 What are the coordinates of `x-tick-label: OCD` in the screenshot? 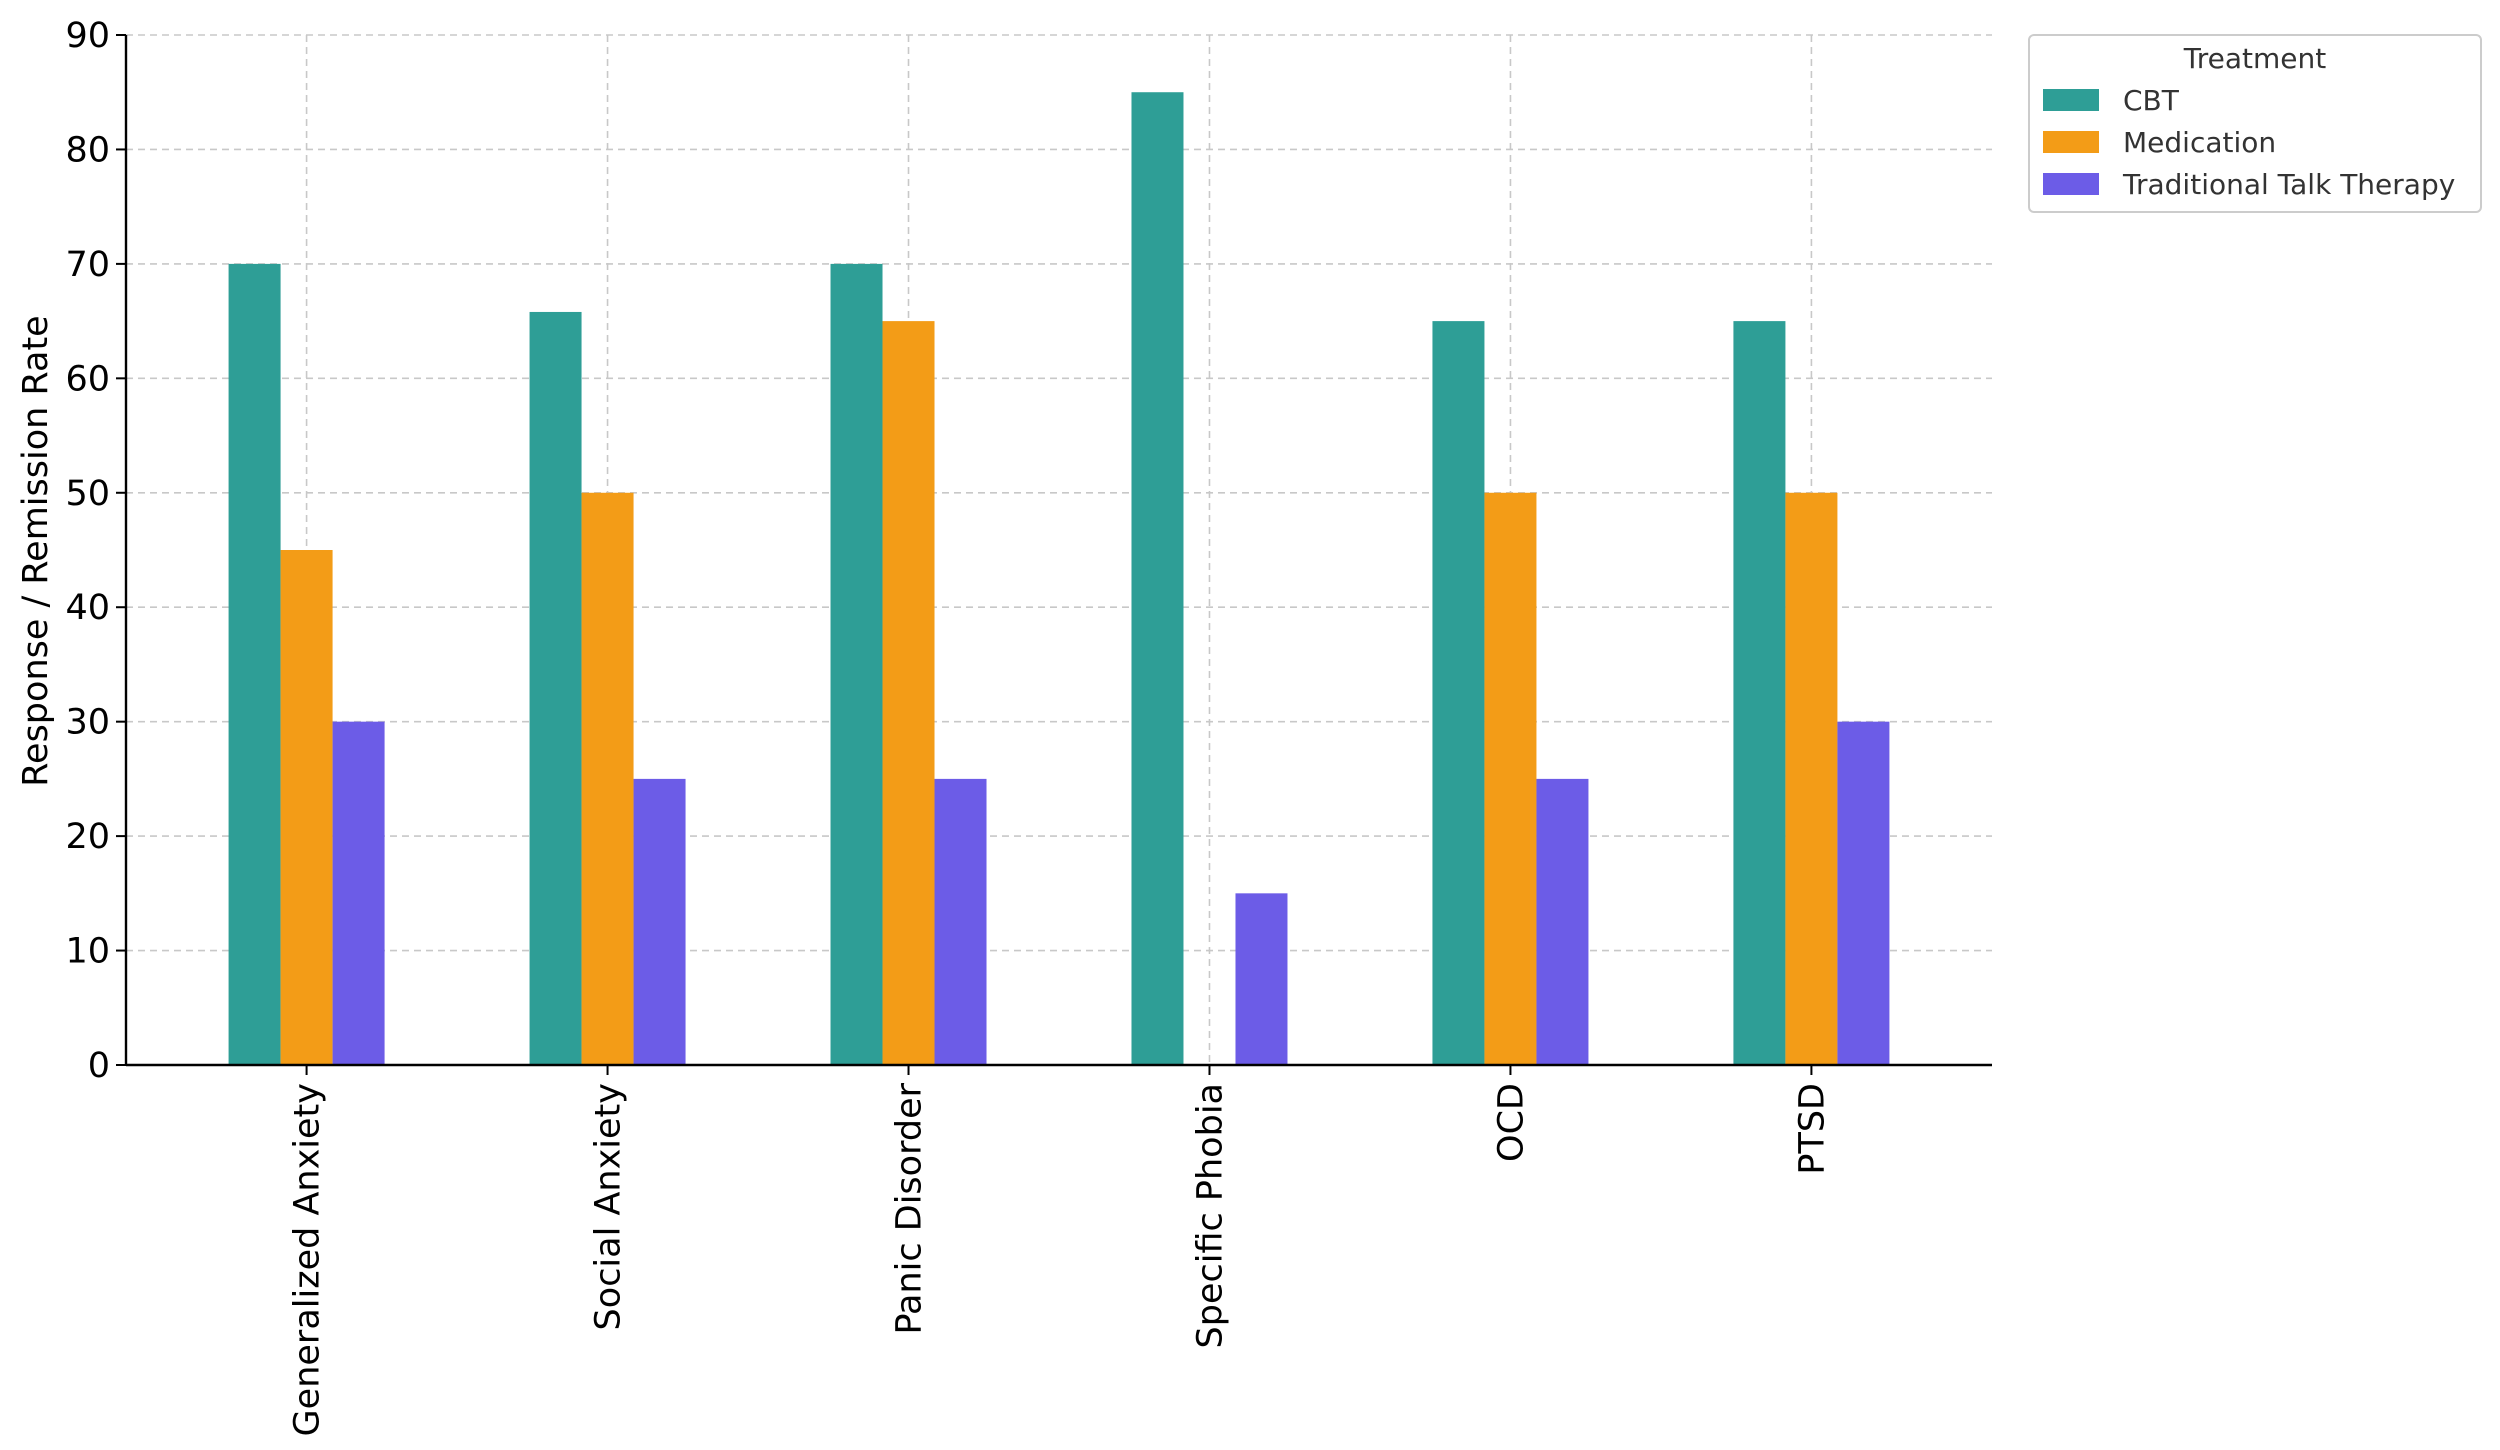 It's located at (1511, 1122).